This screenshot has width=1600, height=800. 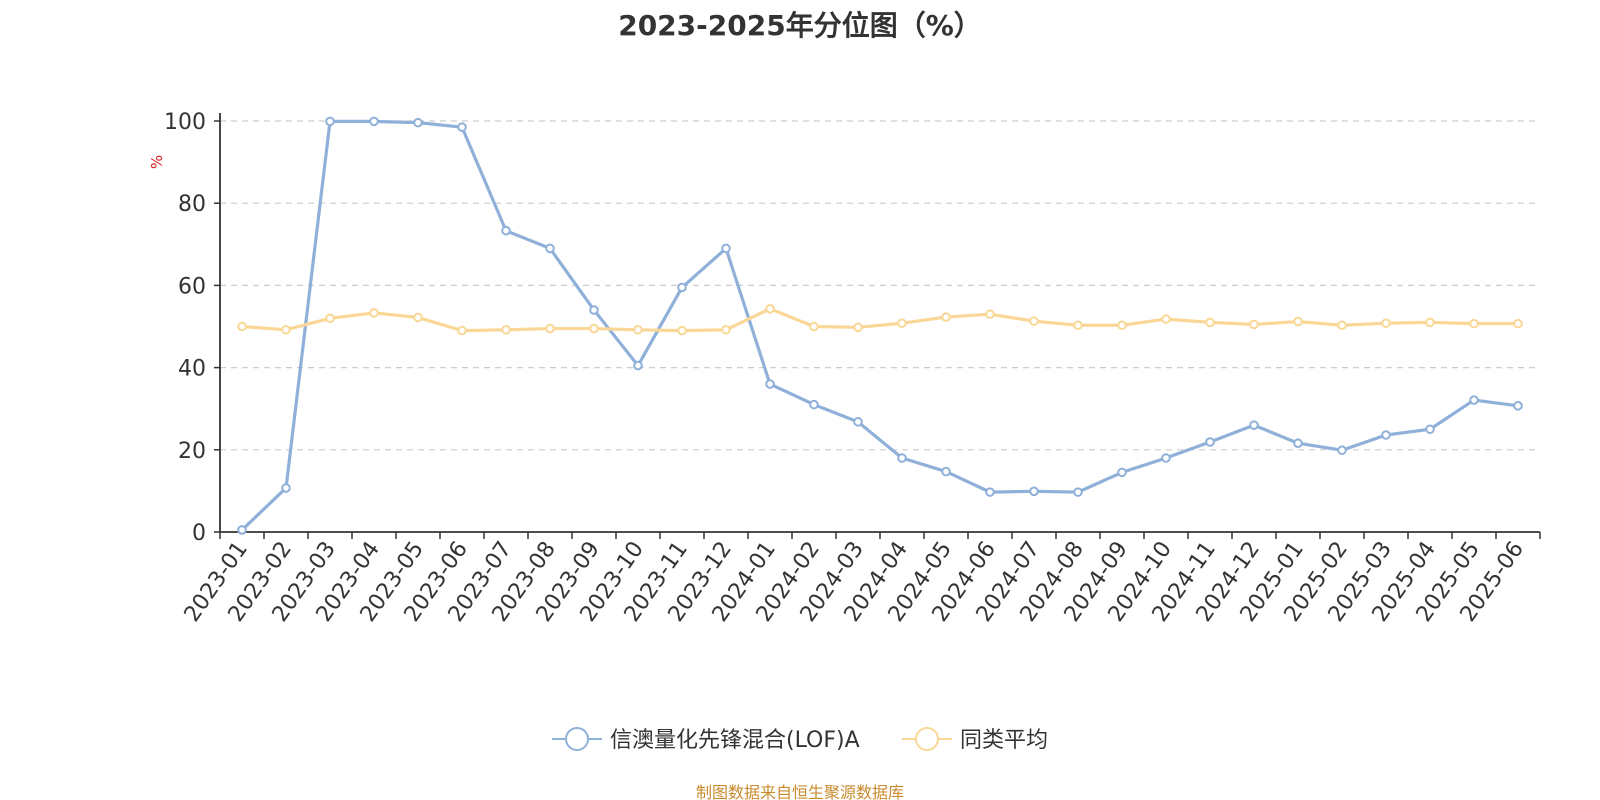 What do you see at coordinates (799, 791) in the screenshot?
I see `source-note: 制图数据来自恒生聚源数据库` at bounding box center [799, 791].